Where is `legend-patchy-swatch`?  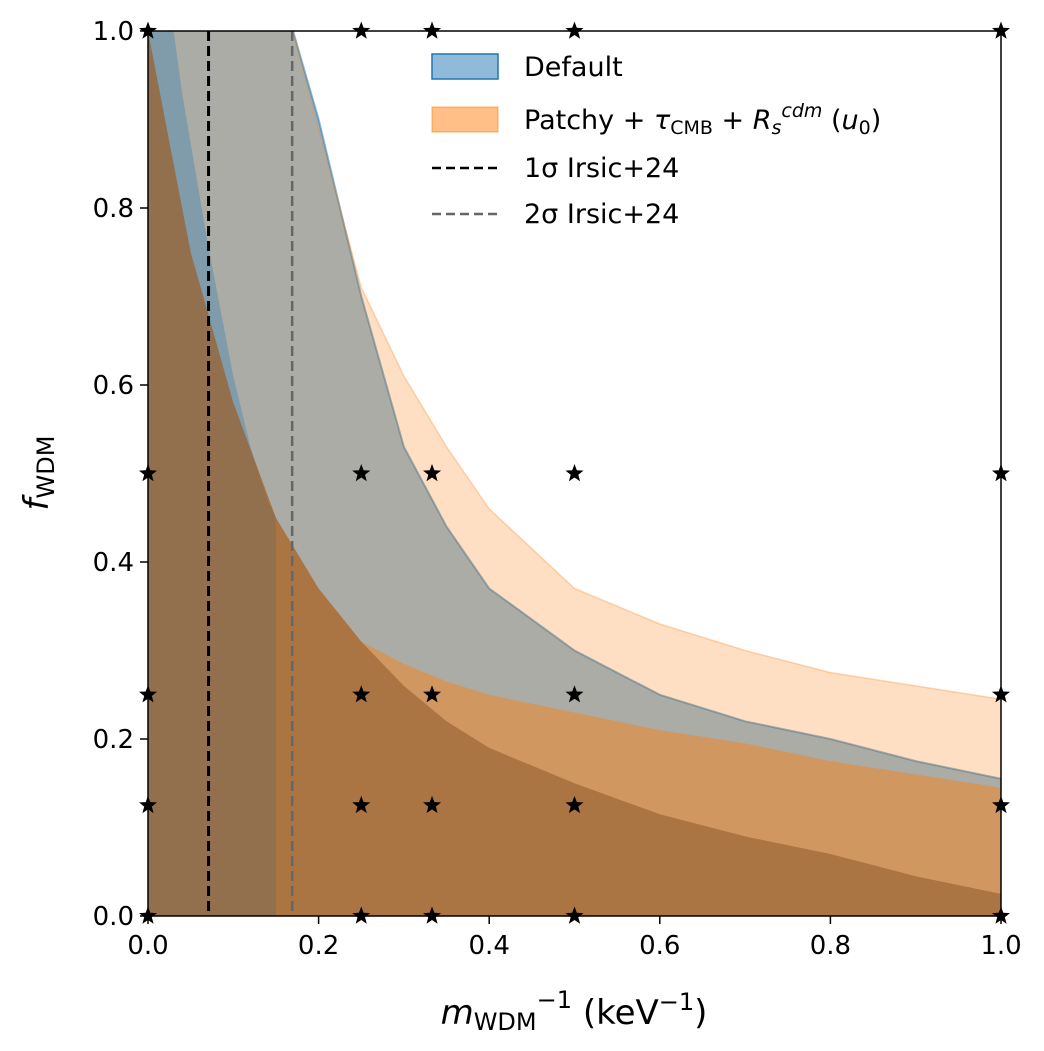 legend-patchy-swatch is located at coordinates (465, 119).